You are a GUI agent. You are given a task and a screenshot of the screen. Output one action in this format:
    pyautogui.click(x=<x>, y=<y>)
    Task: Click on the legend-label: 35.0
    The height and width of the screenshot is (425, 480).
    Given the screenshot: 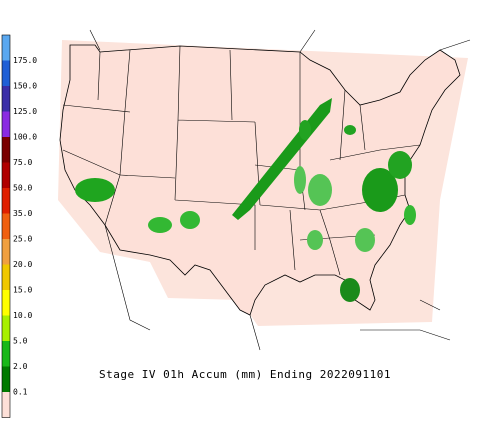 What is the action you would take?
    pyautogui.click(x=22, y=213)
    